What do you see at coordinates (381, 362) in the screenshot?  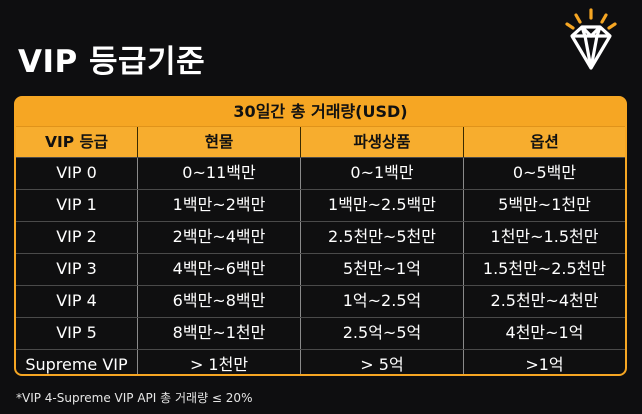 I see `derivatives-cell: > 5억` at bounding box center [381, 362].